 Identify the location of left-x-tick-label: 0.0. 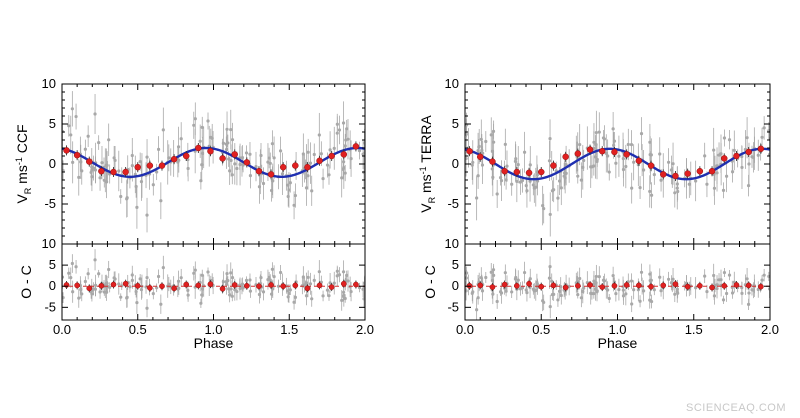
(62, 329).